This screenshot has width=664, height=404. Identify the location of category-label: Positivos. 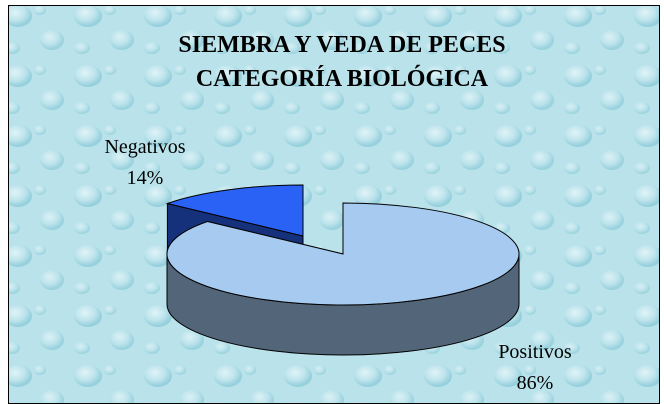
(535, 352).